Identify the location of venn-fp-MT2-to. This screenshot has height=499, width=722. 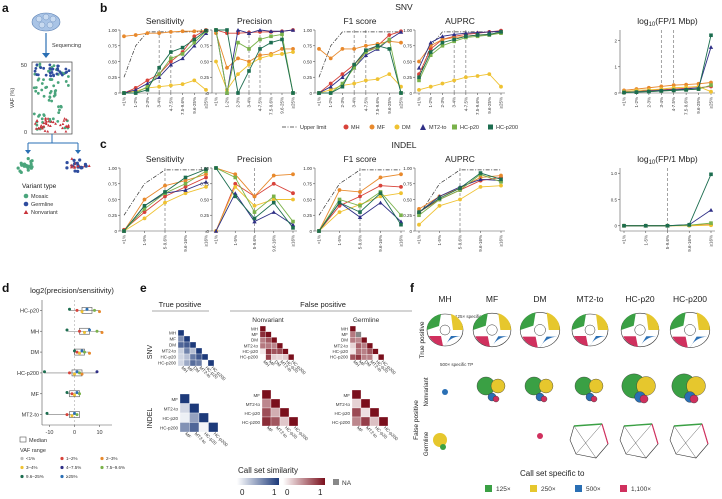
(589, 389).